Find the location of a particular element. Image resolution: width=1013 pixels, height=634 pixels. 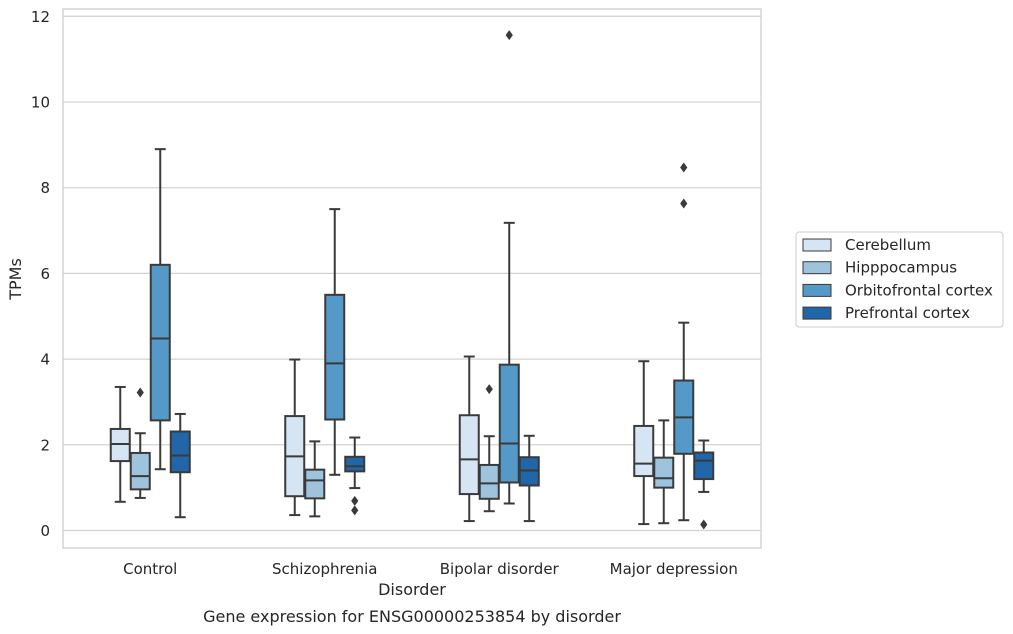

series-hipppocampus is located at coordinates (402, 454).